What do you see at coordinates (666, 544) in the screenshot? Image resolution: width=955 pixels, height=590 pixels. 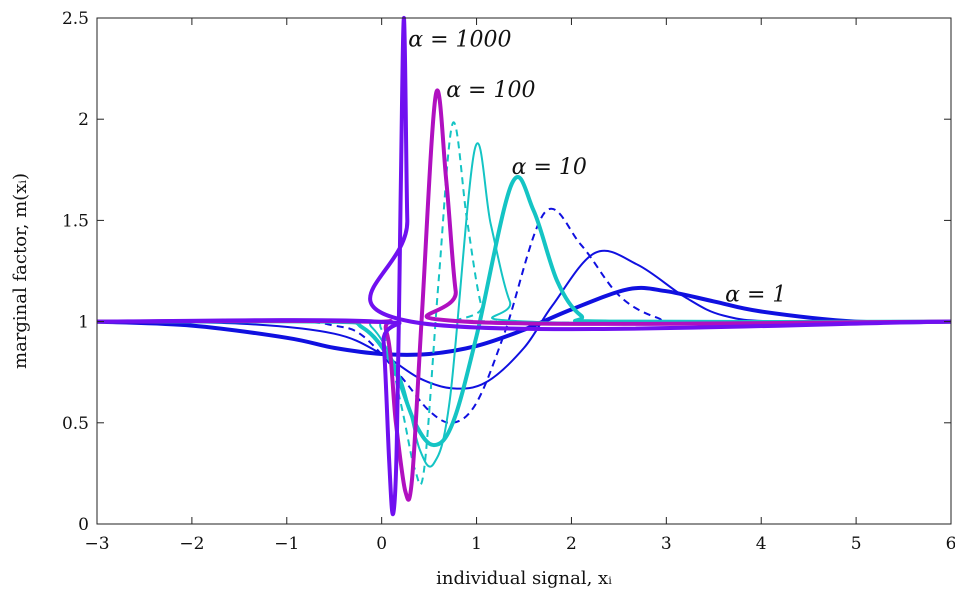 I see `x-tick-label: 3` at bounding box center [666, 544].